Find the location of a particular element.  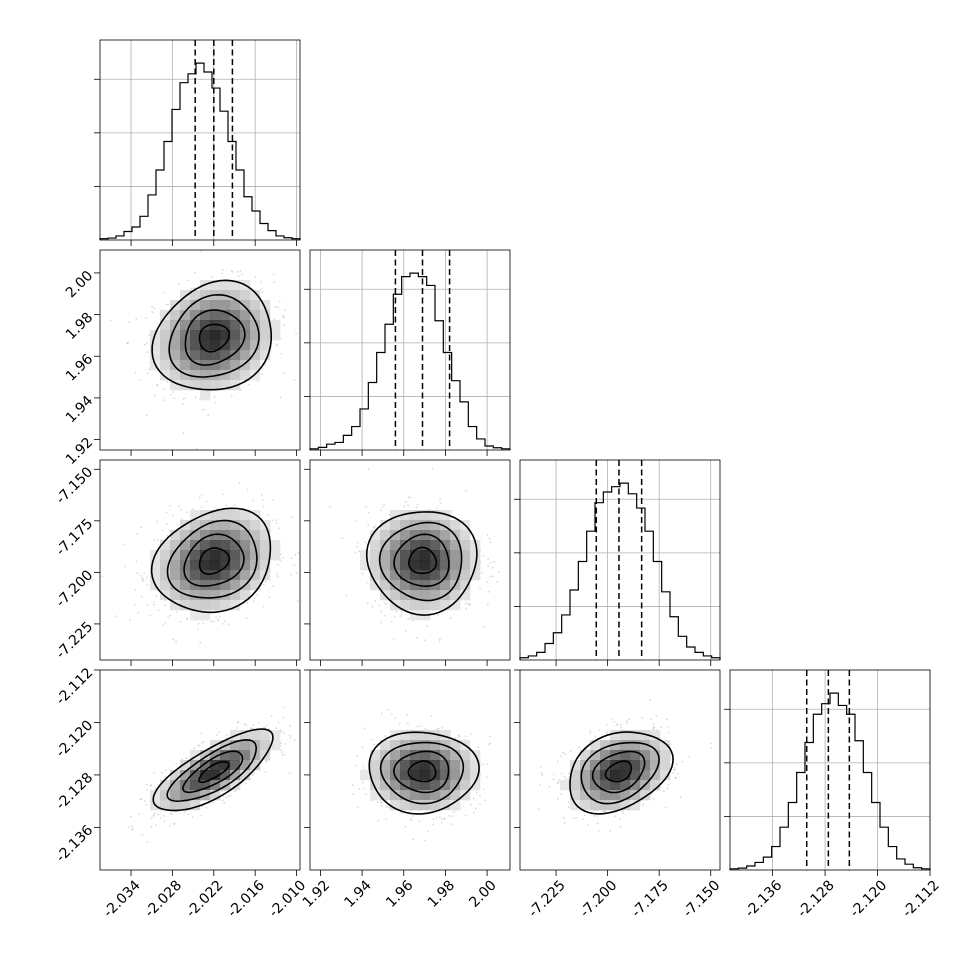

x-tick-label-param-2: 1.96 is located at coordinates (399, 893).